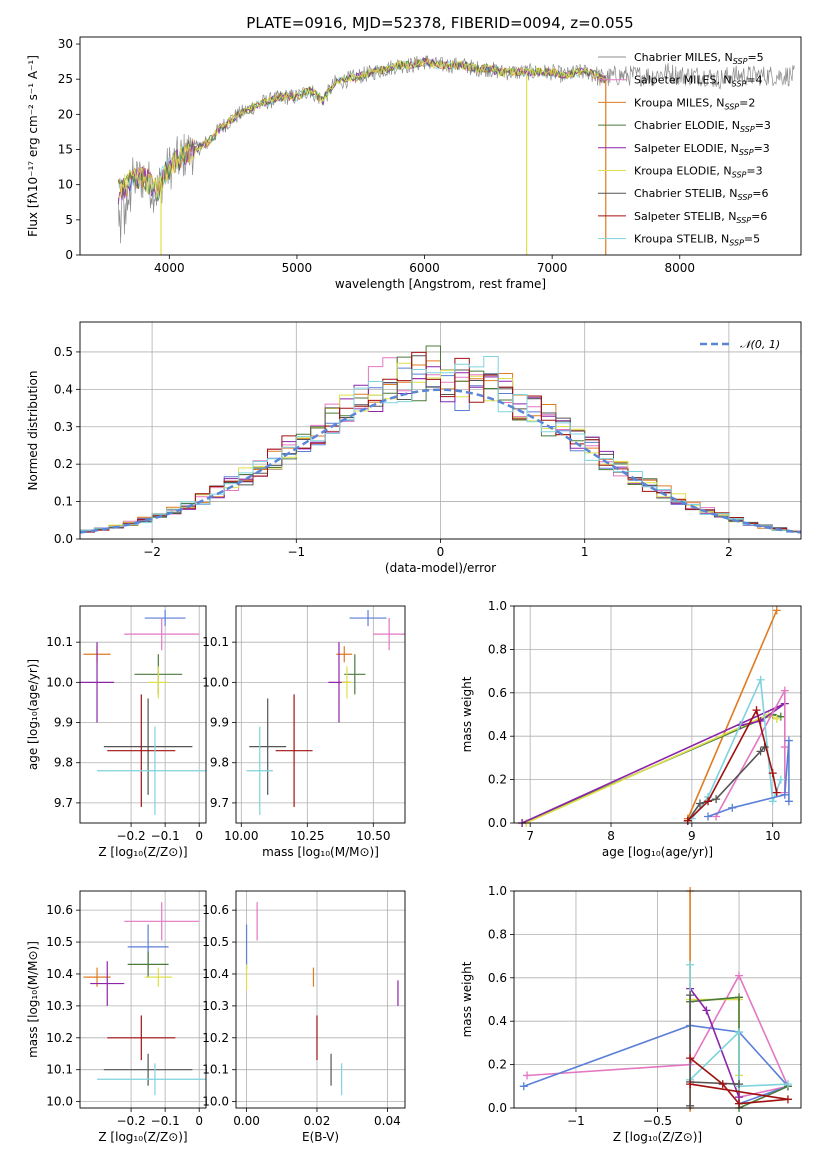 This screenshot has width=819, height=1170. What do you see at coordinates (199, 836) in the screenshot?
I see `age_vs_Z-xtick-label: 0` at bounding box center [199, 836].